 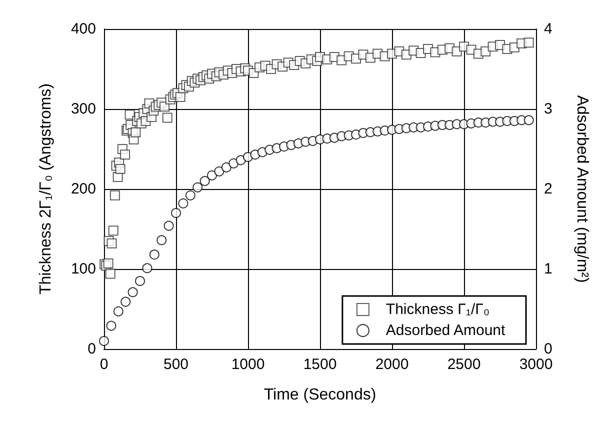 I want to click on y2-axis-title: Adsorbed Amount (mg/m²), so click(x=582, y=189).